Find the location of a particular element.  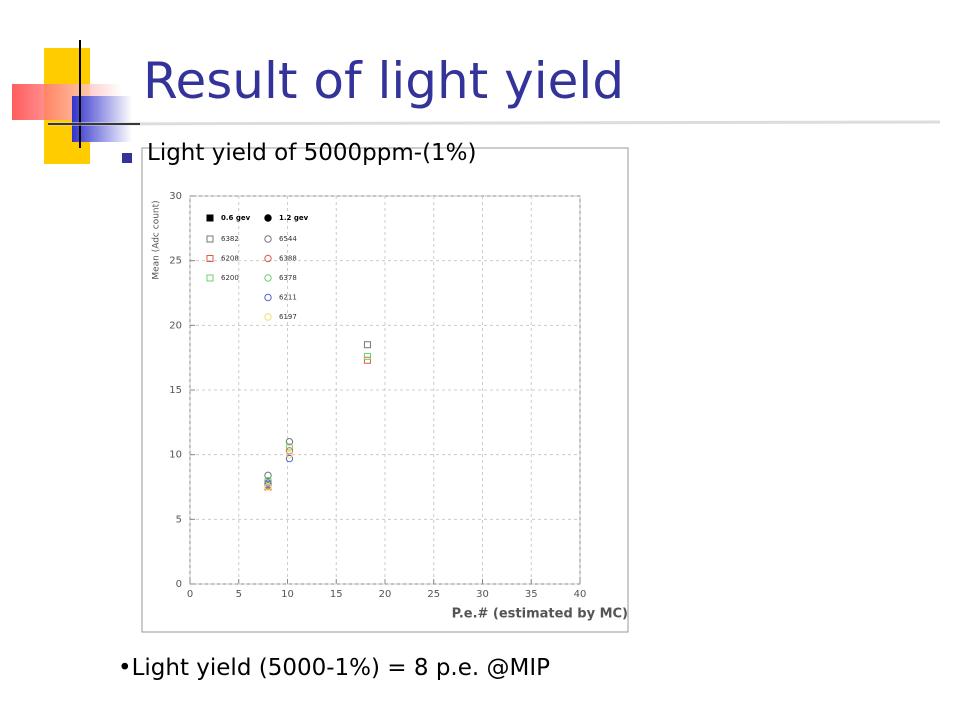

legend-label: 6382 is located at coordinates (230, 239).